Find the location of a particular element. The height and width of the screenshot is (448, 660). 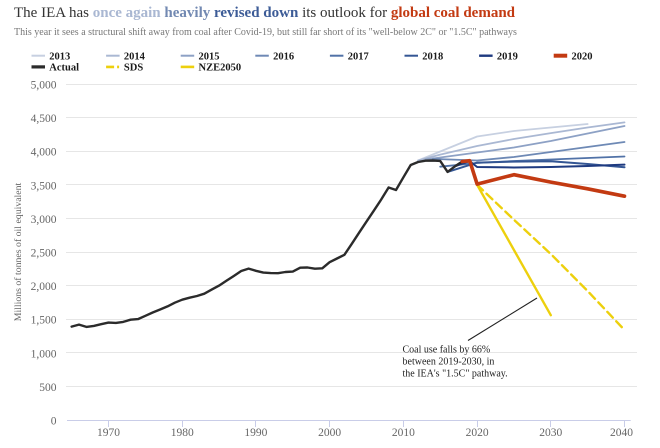

svg-text: 1,500 is located at coordinates (44, 321).